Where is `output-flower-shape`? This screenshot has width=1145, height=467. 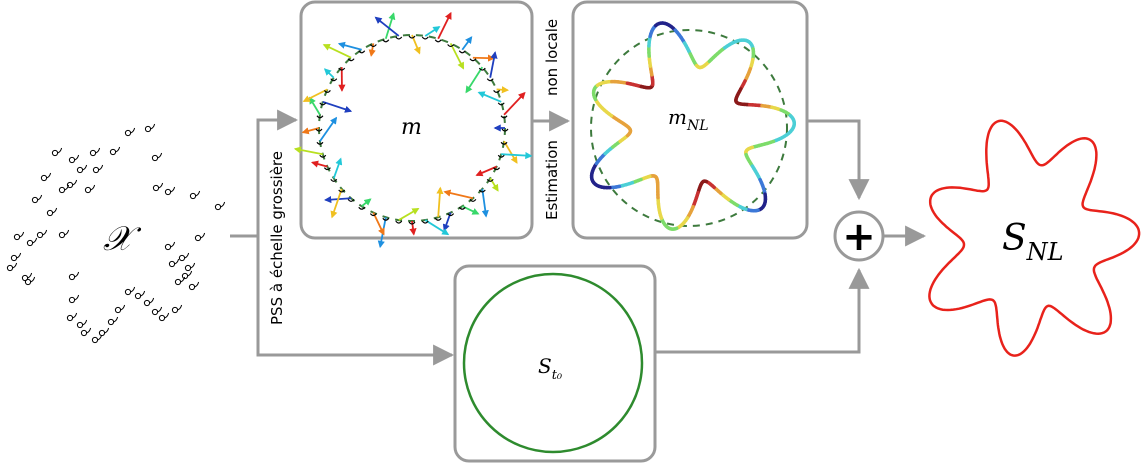 output-flower-shape is located at coordinates (1034, 238).